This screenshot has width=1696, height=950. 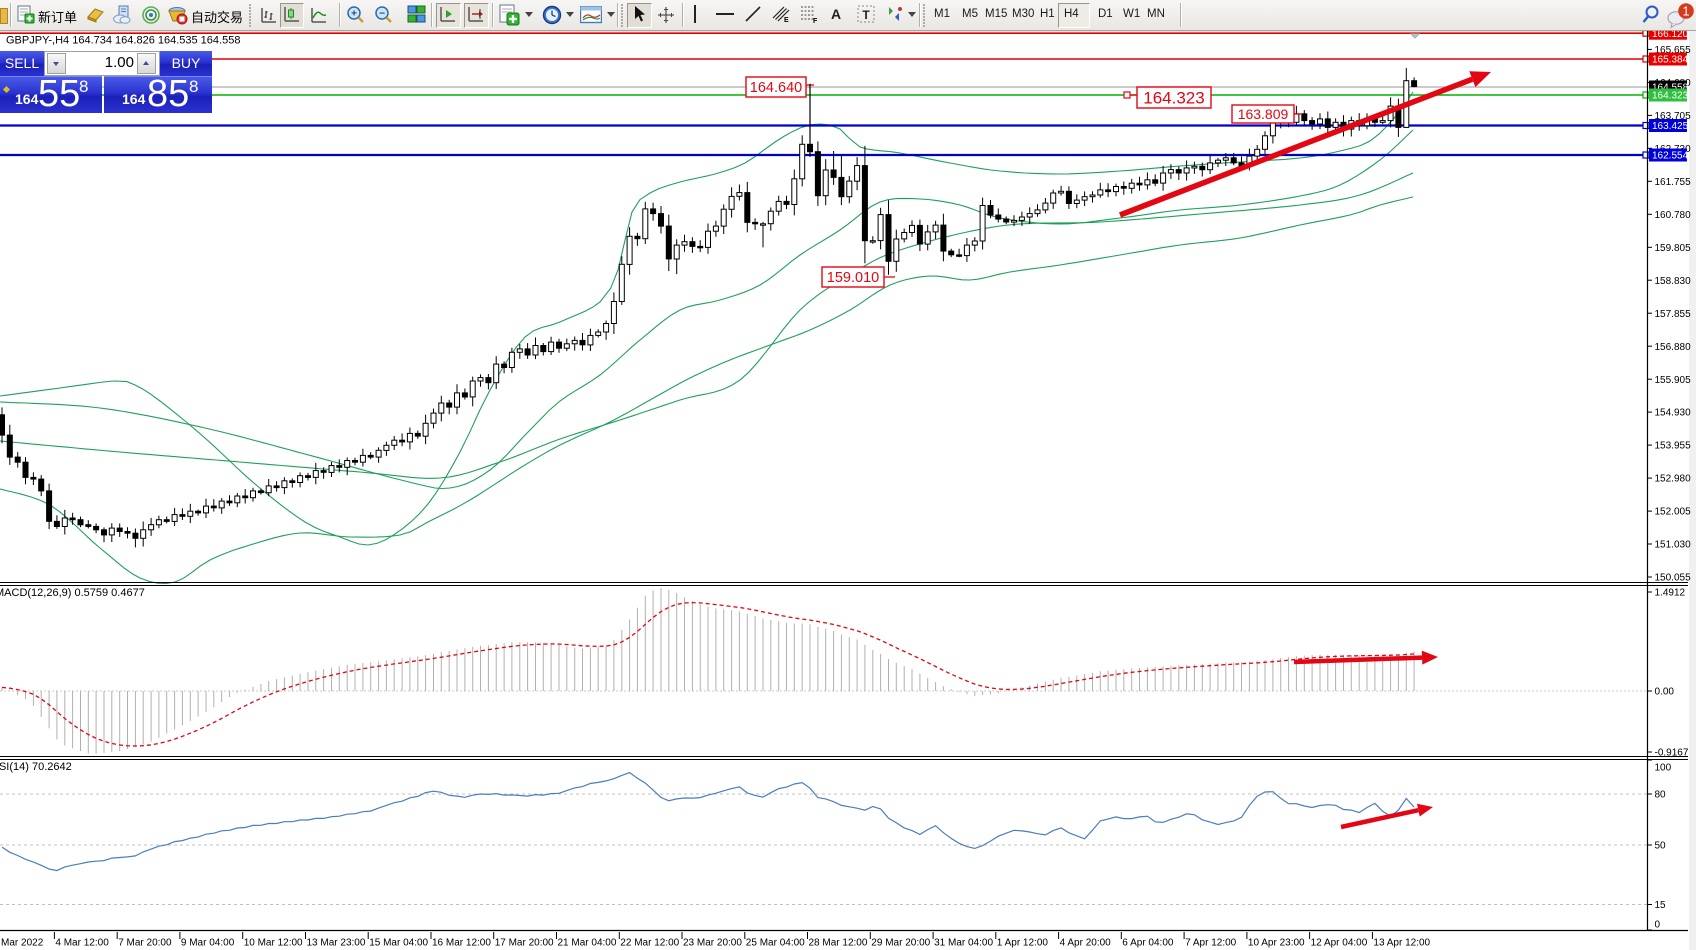 What do you see at coordinates (1670, 88) in the screenshot?
I see `svg-text: 164.558` at bounding box center [1670, 88].